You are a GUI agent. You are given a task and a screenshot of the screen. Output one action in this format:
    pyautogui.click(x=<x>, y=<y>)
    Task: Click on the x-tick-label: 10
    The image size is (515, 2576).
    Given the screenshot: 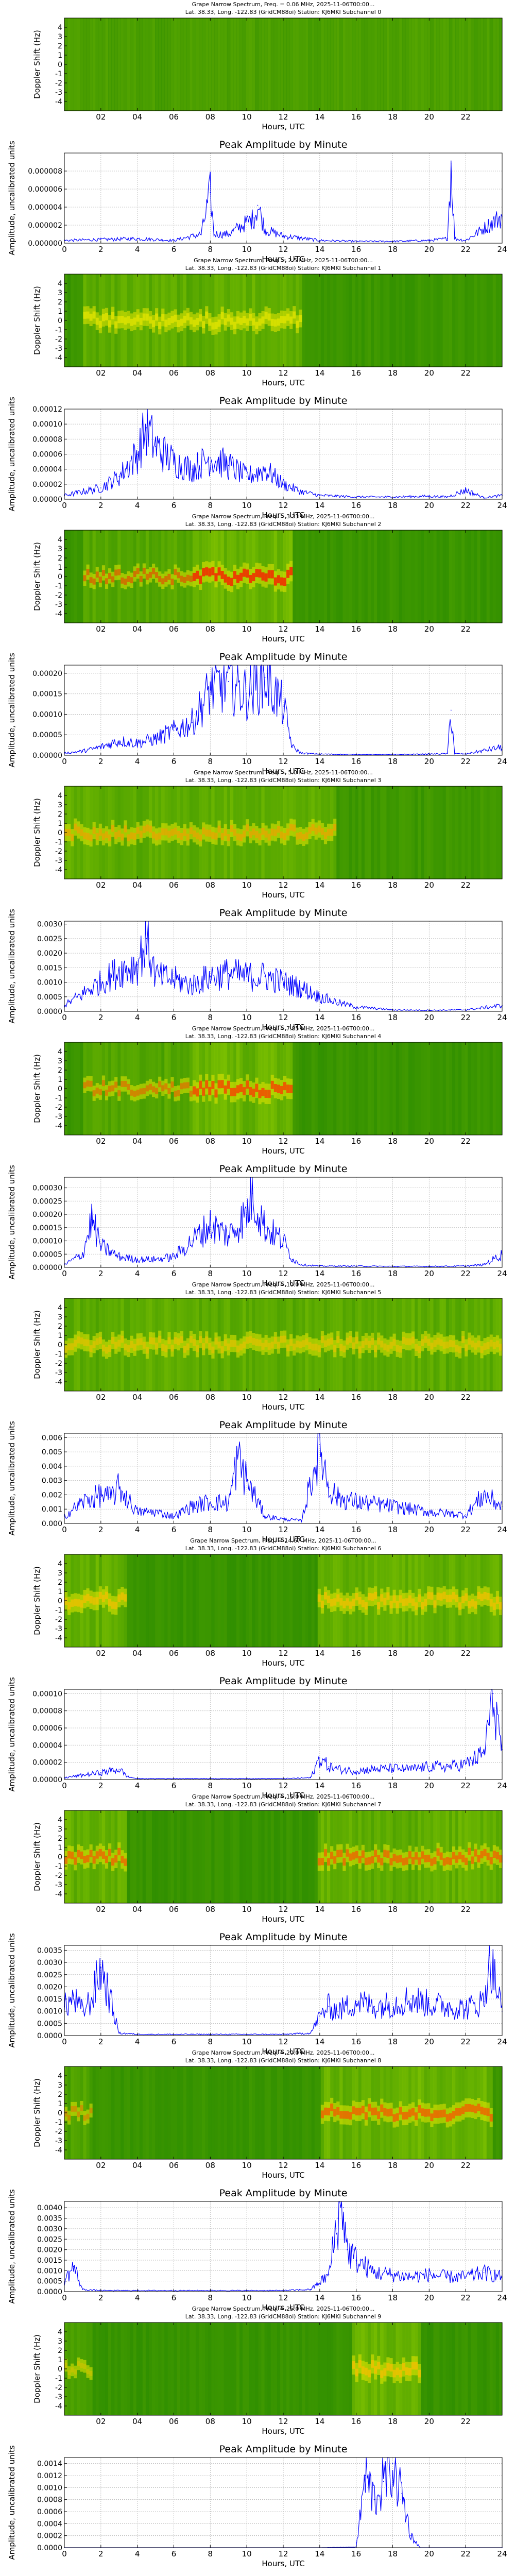 What is the action you would take?
    pyautogui.click(x=247, y=1653)
    